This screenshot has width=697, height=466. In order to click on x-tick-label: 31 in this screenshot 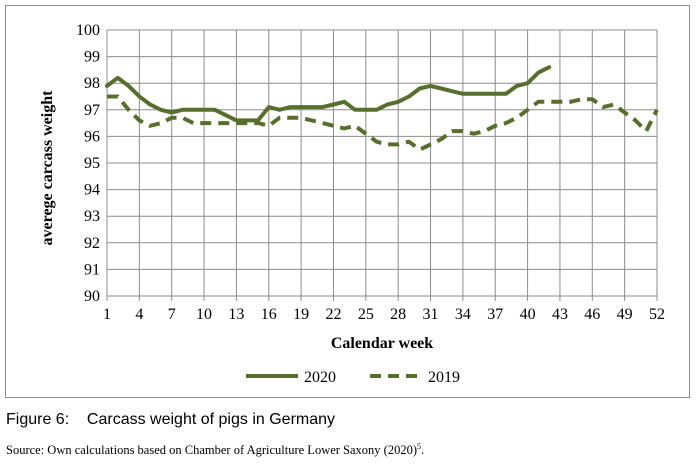, I will do `click(431, 314)`.